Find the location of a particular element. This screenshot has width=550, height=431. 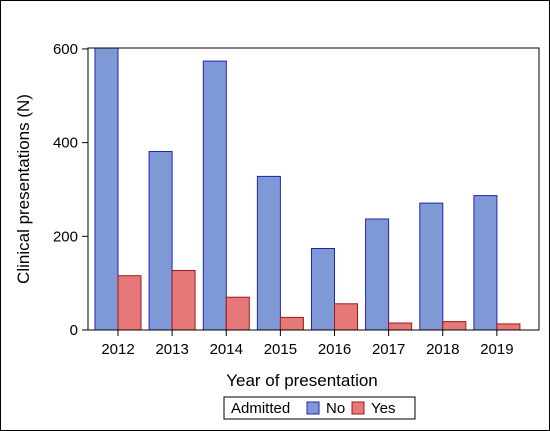

y-tick-label-600: 600 is located at coordinates (65, 49).